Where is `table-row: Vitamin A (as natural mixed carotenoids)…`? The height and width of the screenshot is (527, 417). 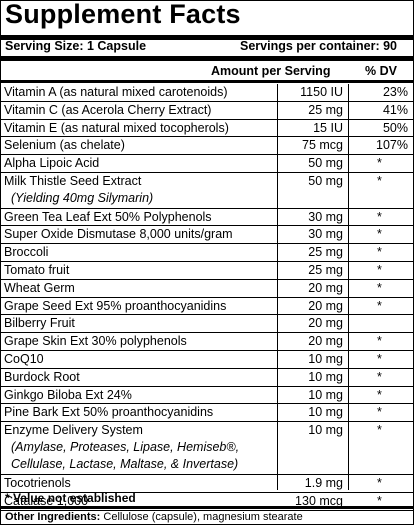 table-row: Vitamin A (as natural mixed carotenoids)… is located at coordinates (207, 93).